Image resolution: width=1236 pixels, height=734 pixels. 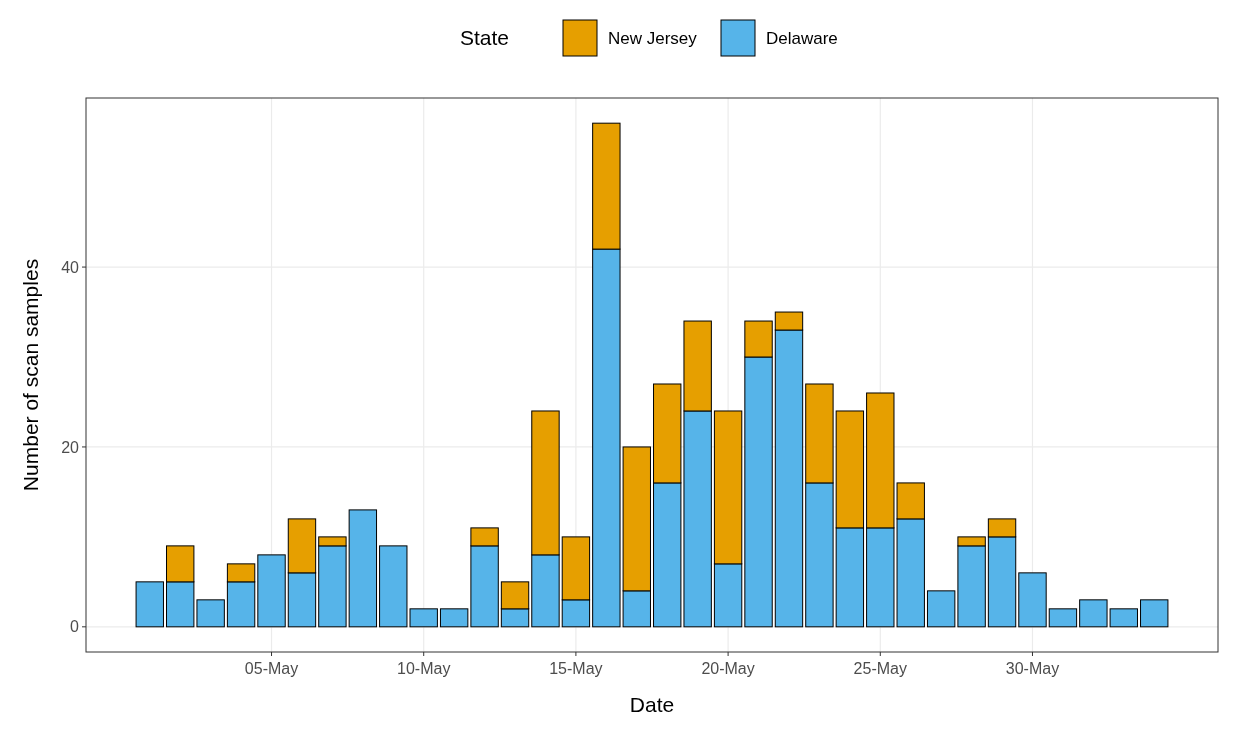 What do you see at coordinates (70, 447) in the screenshot?
I see `y-tick-label: 20` at bounding box center [70, 447].